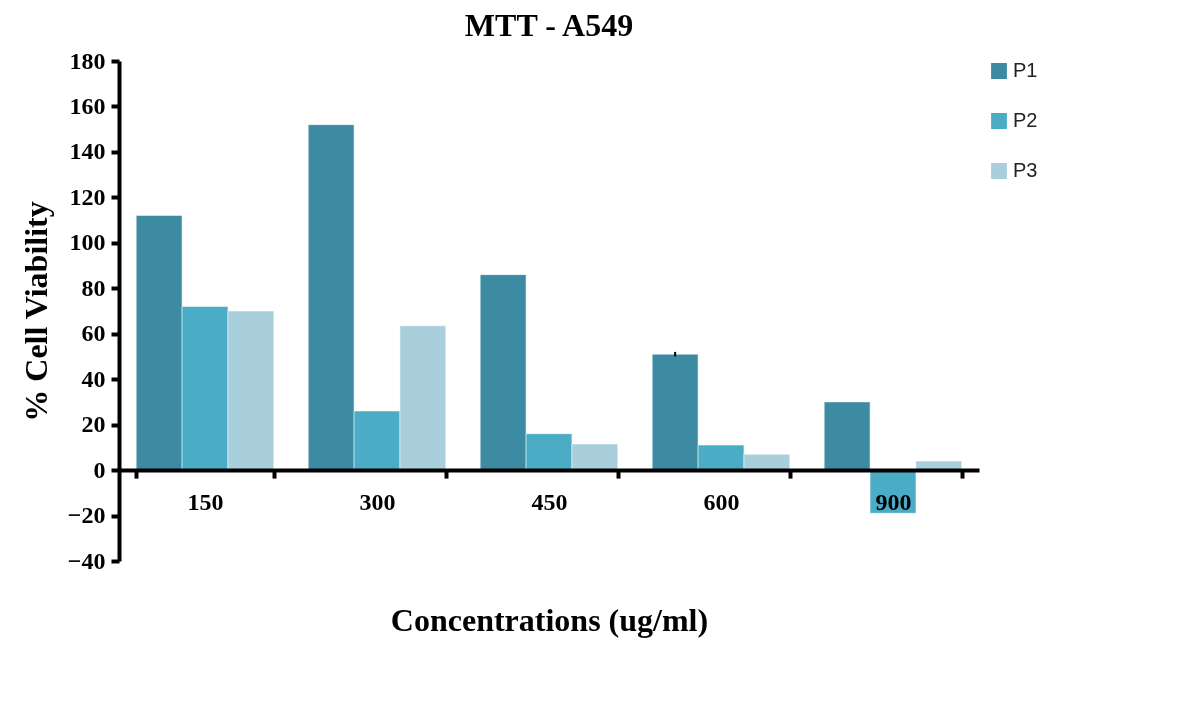  Describe the element at coordinates (87, 196) in the screenshot. I see `y-tick-label: 120` at that location.